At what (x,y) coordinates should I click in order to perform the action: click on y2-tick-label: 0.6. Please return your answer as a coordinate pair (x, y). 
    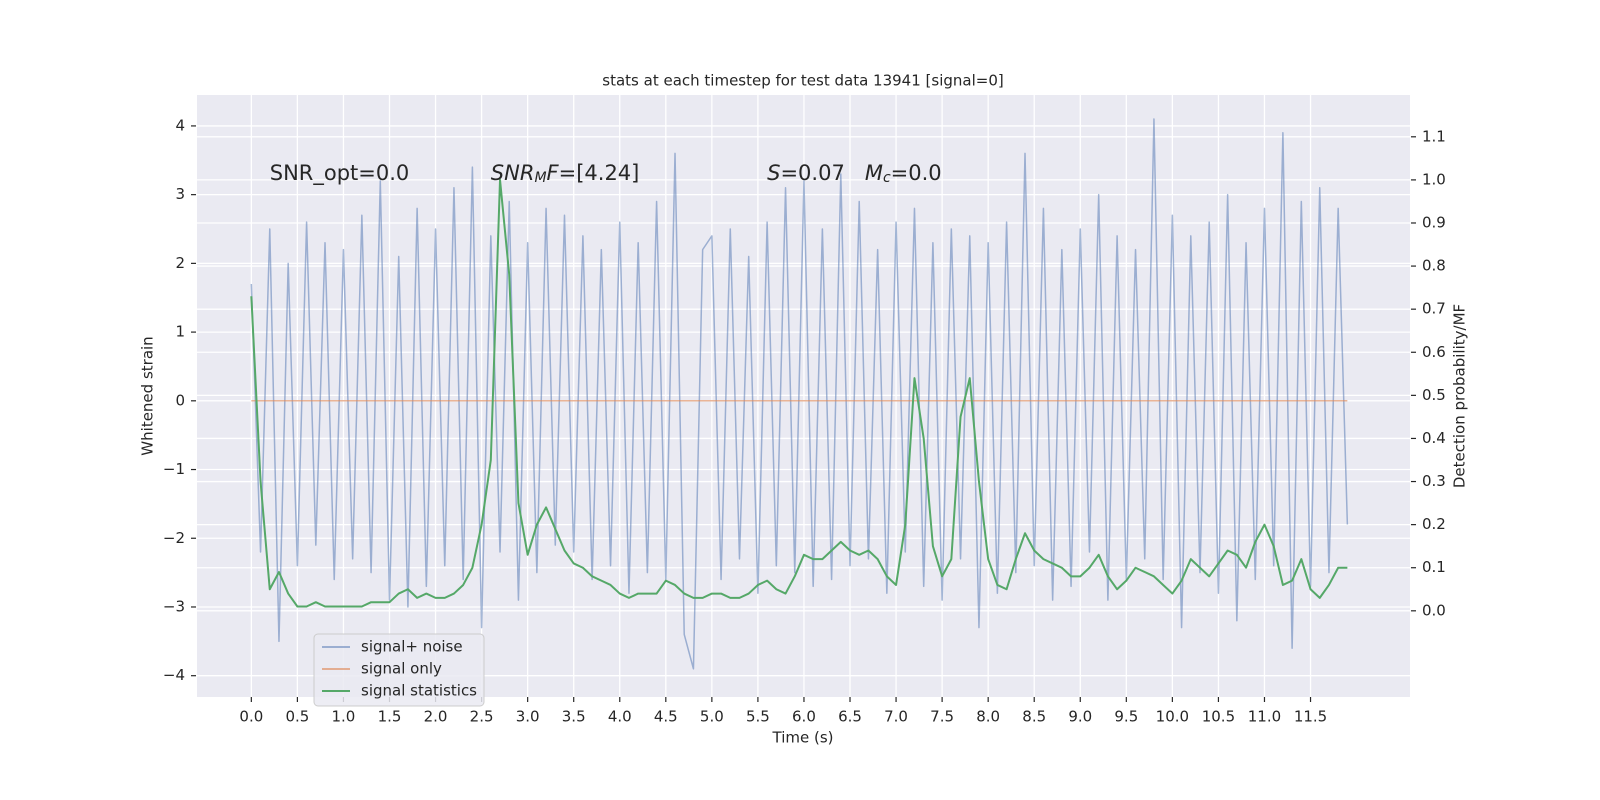
    Looking at the image, I should click on (1434, 352).